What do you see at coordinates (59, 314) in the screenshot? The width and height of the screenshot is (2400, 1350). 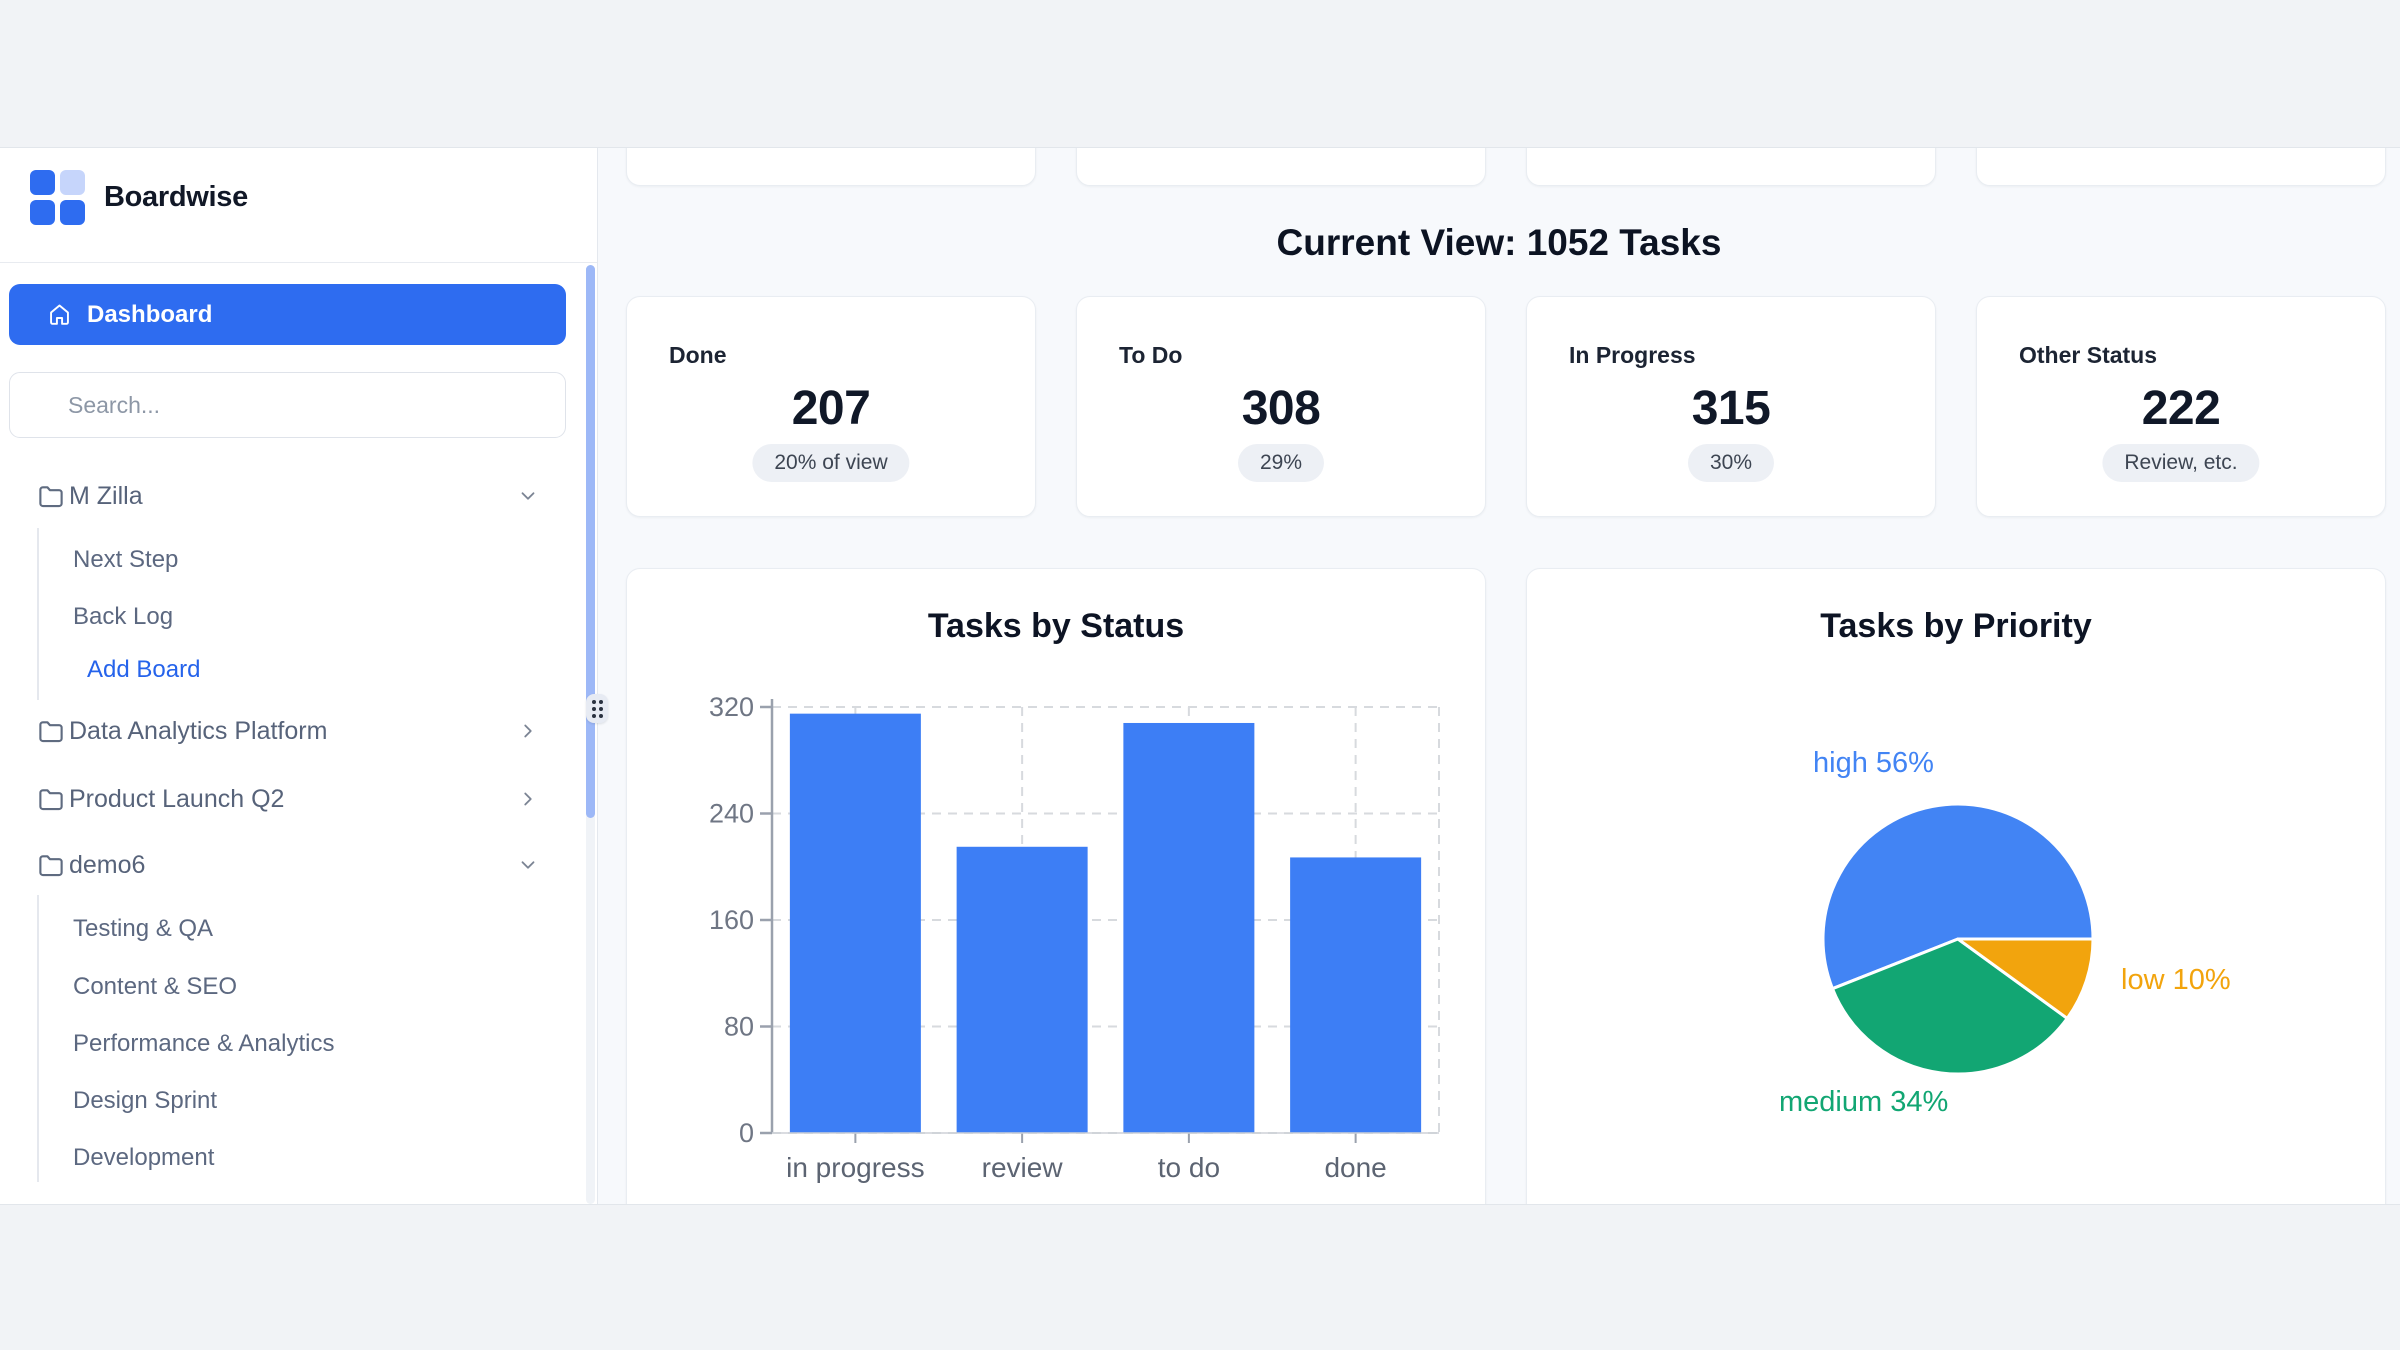 I see `home-icon` at bounding box center [59, 314].